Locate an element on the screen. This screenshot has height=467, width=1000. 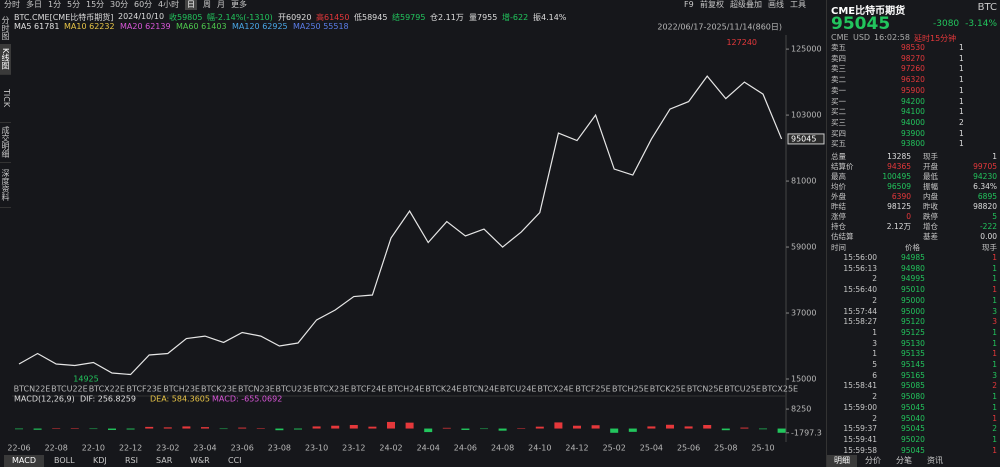
x-tick-label: 25-04 is located at coordinates (651, 448).